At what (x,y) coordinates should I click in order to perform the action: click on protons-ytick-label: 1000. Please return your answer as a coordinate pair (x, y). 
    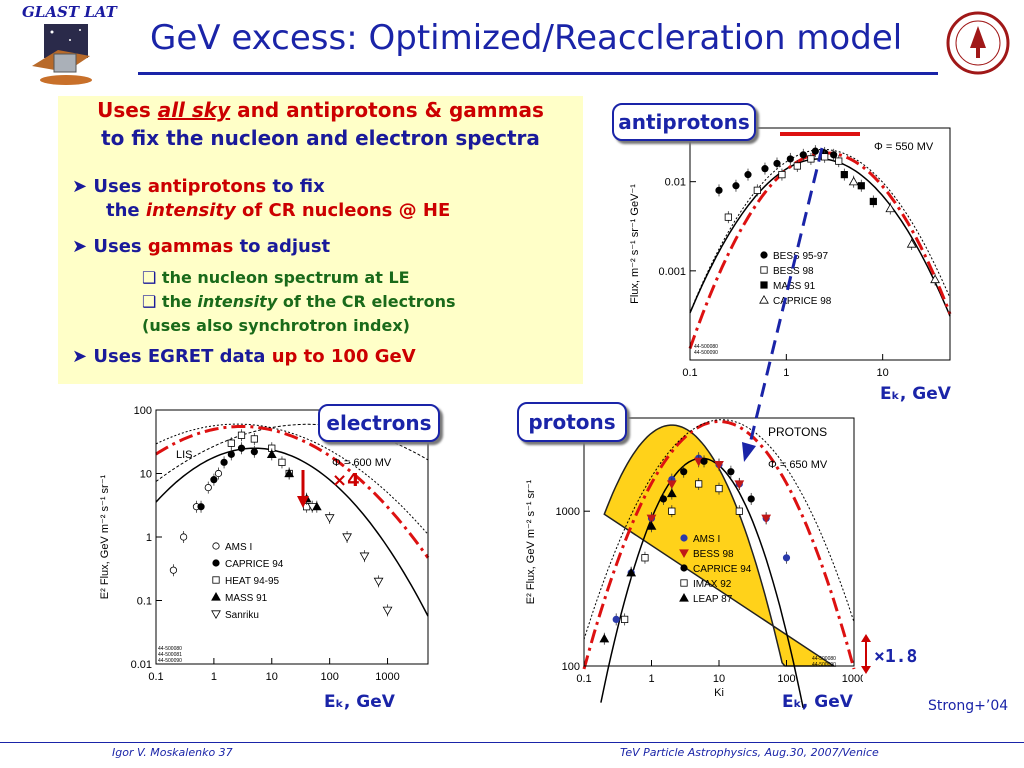
    Looking at the image, I should click on (568, 512).